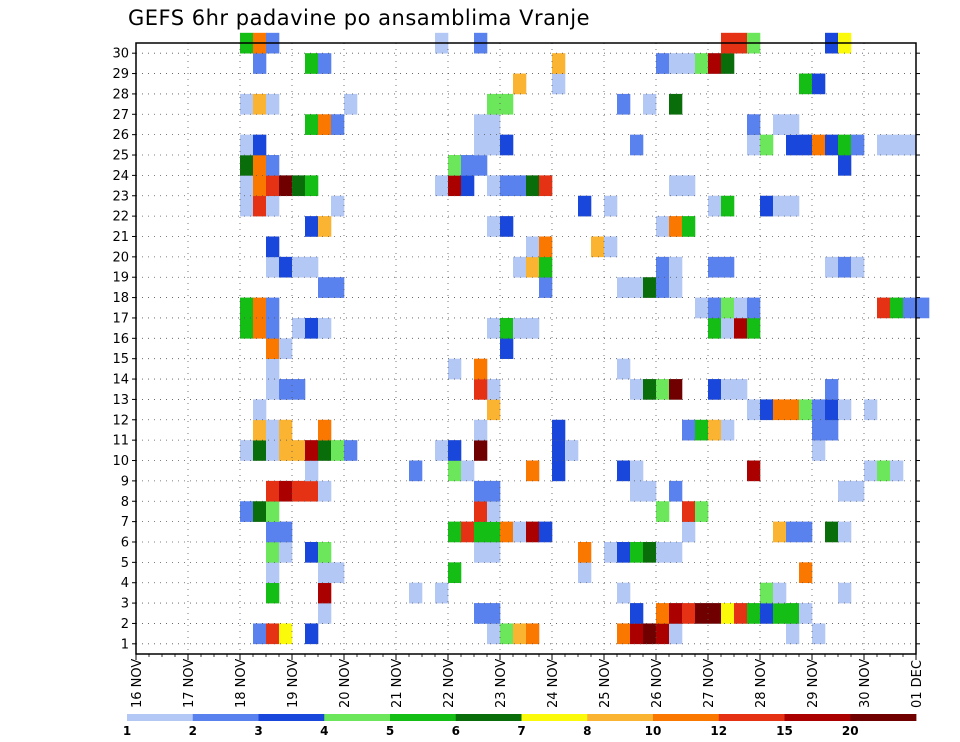  Describe the element at coordinates (125, 481) in the screenshot. I see `y-tick-label: 9` at that location.